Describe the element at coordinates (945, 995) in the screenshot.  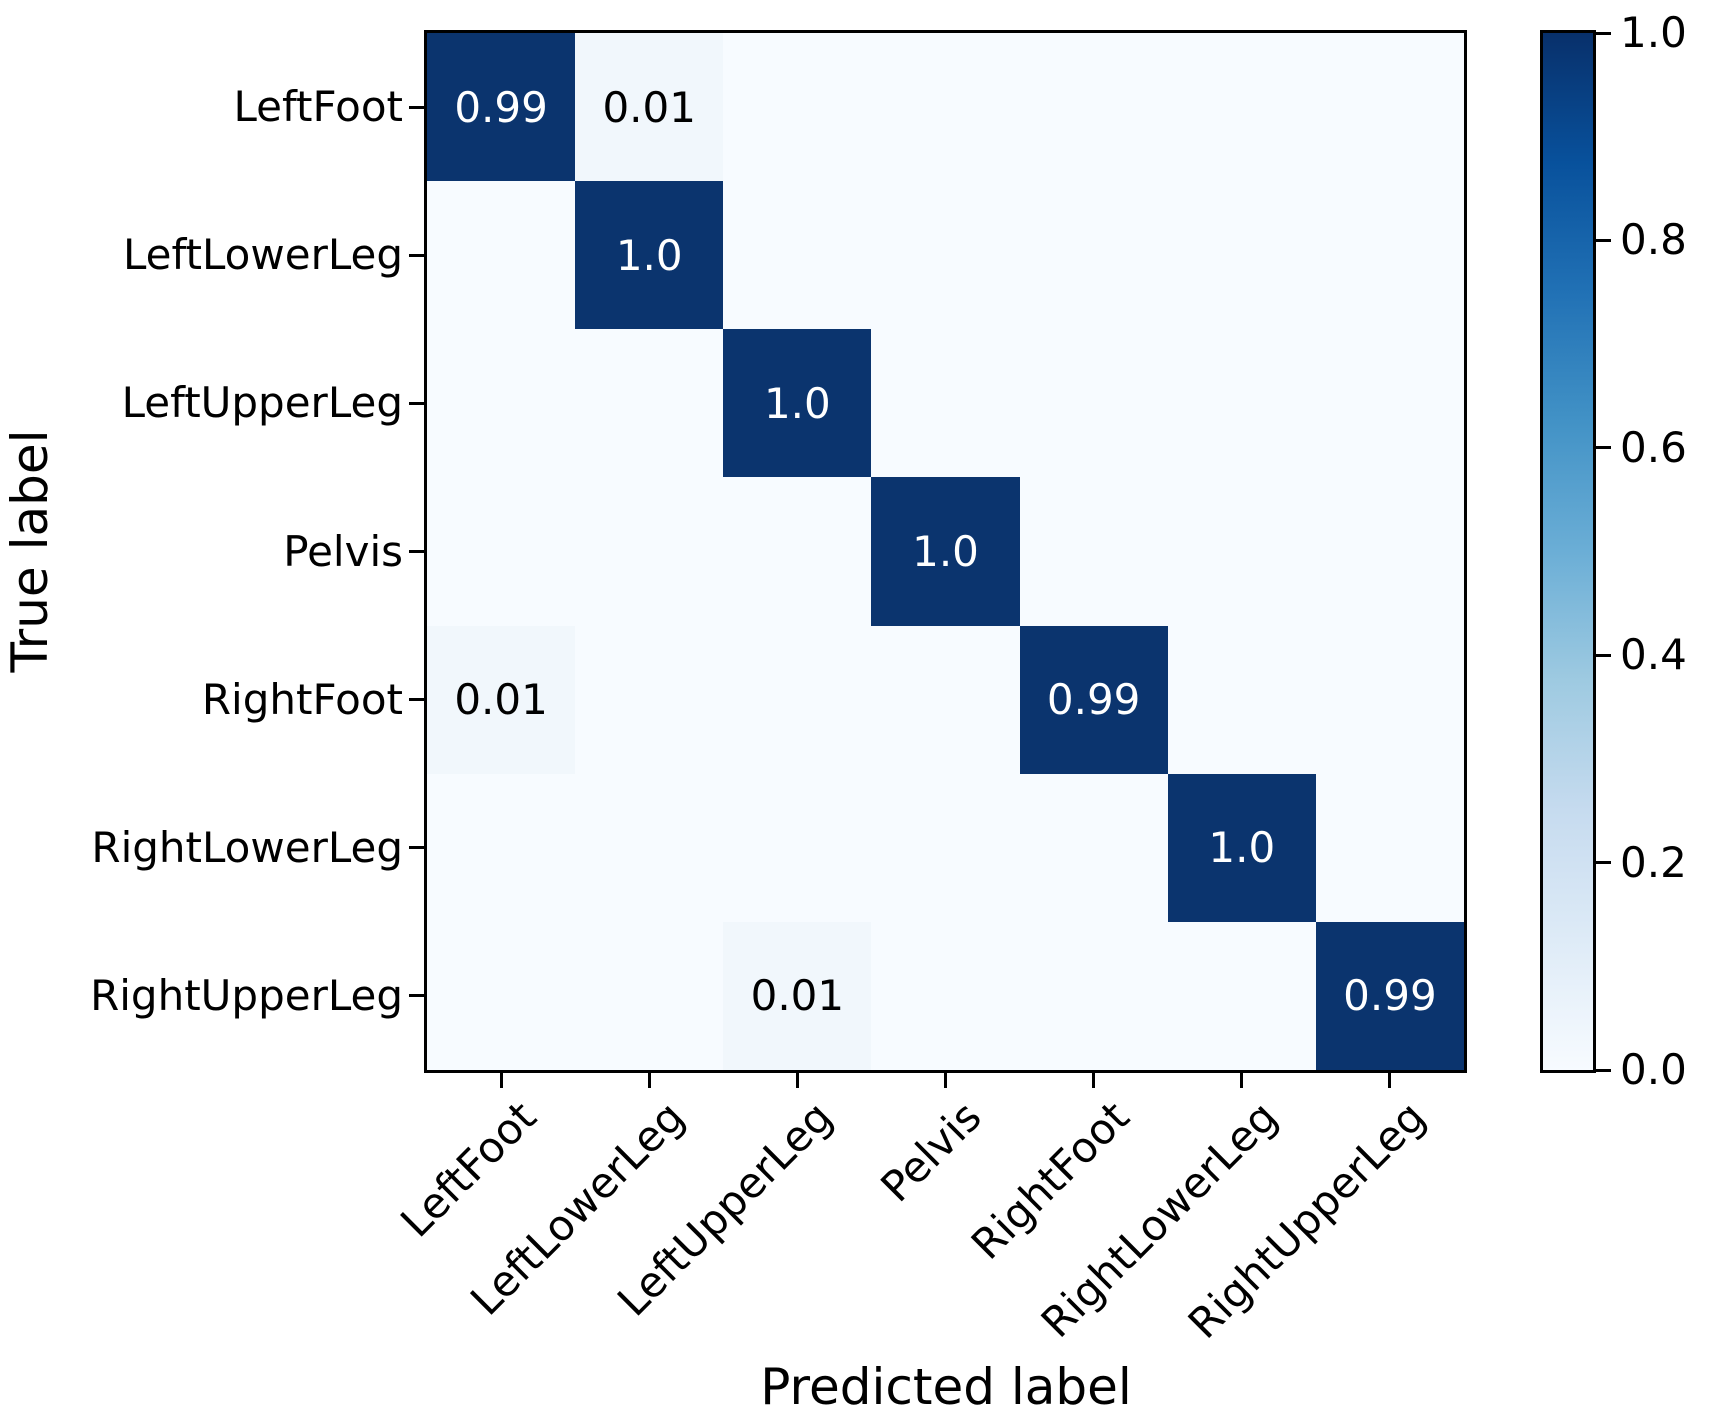
I see `matrix-cell-RightUpperLeg-Pelvis` at that location.